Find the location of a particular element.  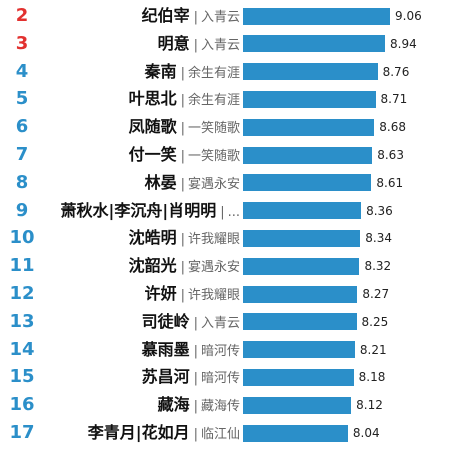

bar-label: 许妍 | 许我耀眼 is located at coordinates (192, 293).